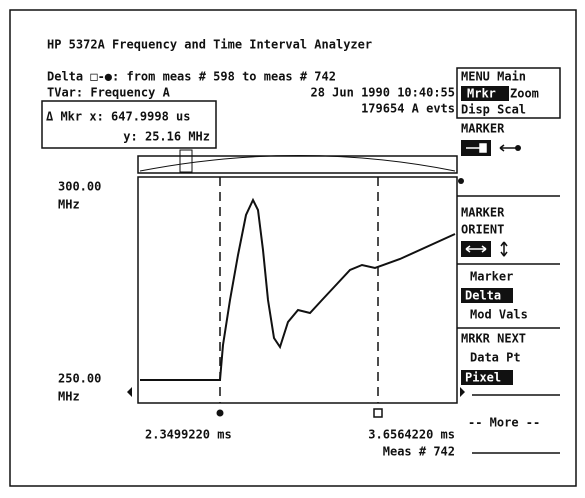 The height and width of the screenshot is (498, 585). Describe the element at coordinates (220, 413) in the screenshot. I see `marker-dot` at that location.